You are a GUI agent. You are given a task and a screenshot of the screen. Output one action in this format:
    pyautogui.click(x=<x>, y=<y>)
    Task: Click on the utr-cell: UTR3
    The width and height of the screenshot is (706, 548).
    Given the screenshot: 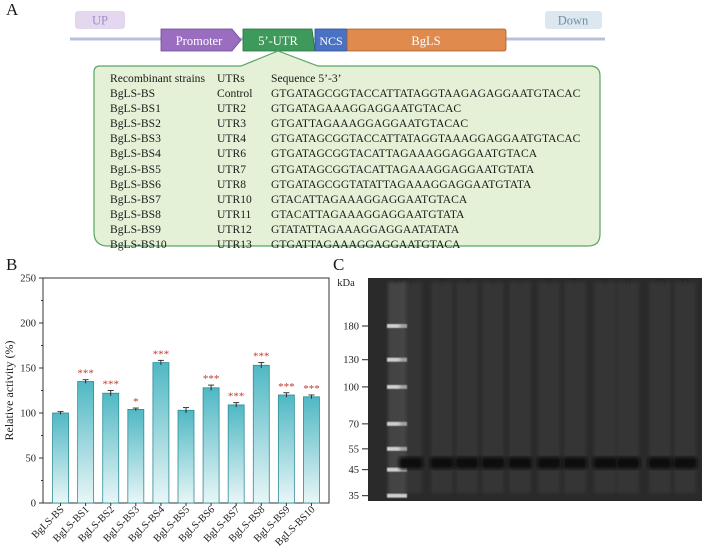 What is the action you would take?
    pyautogui.click(x=231, y=124)
    